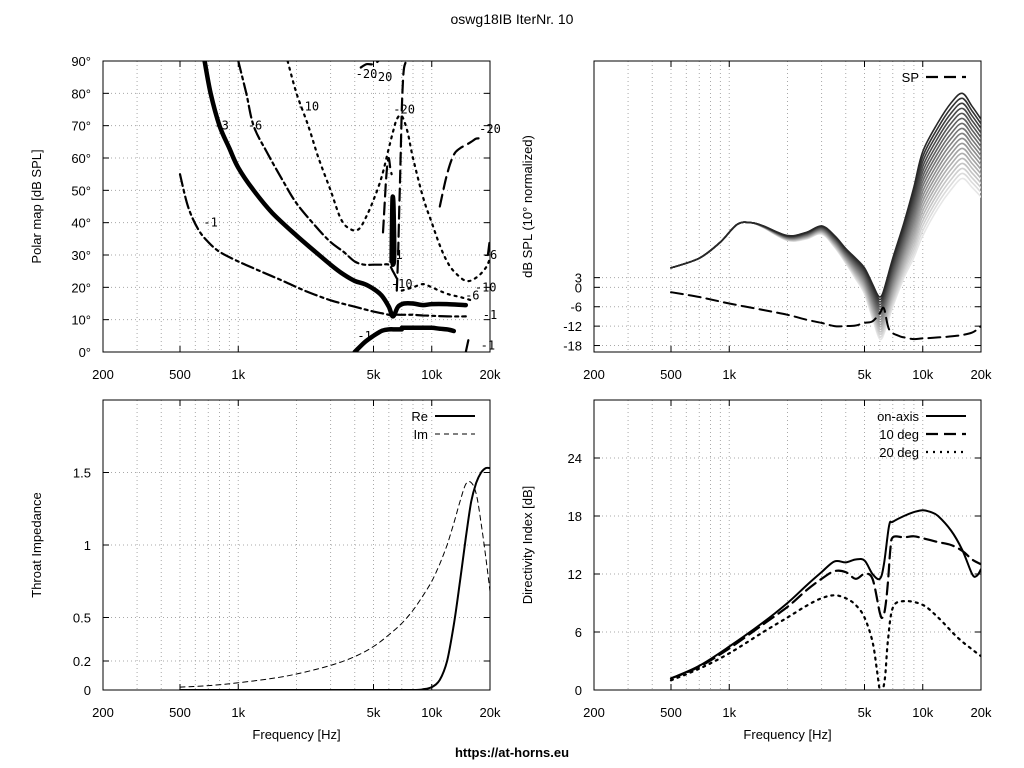 This screenshot has height=768, width=1024. What do you see at coordinates (575, 458) in the screenshot?
I see `y-tick-label: 24` at bounding box center [575, 458].